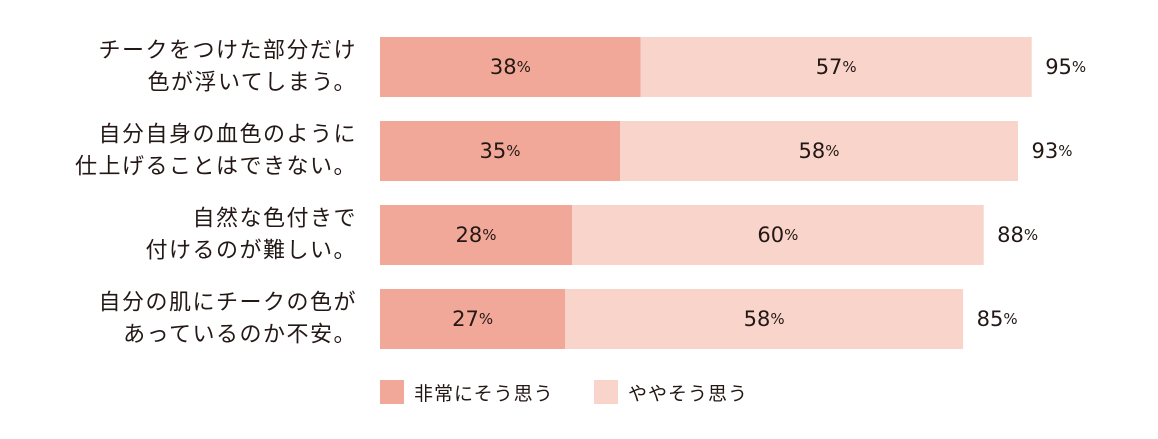  What do you see at coordinates (1017, 235) in the screenshot?
I see `total-label-2: 88%` at bounding box center [1017, 235].